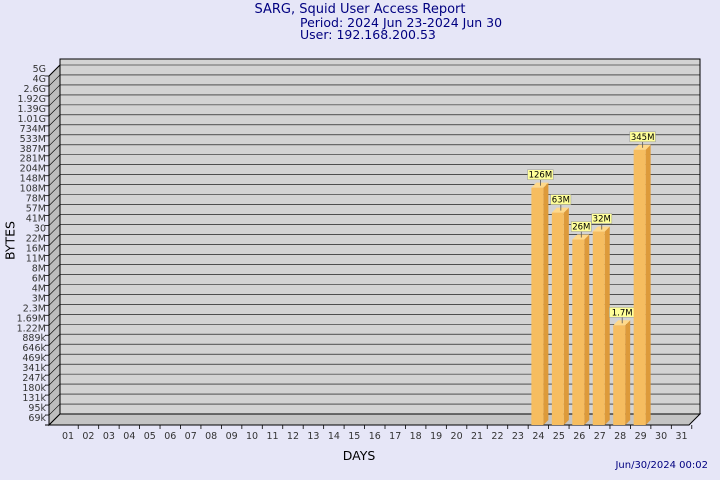 The image size is (720, 480). I want to click on x-tick-label: 15, so click(354, 436).